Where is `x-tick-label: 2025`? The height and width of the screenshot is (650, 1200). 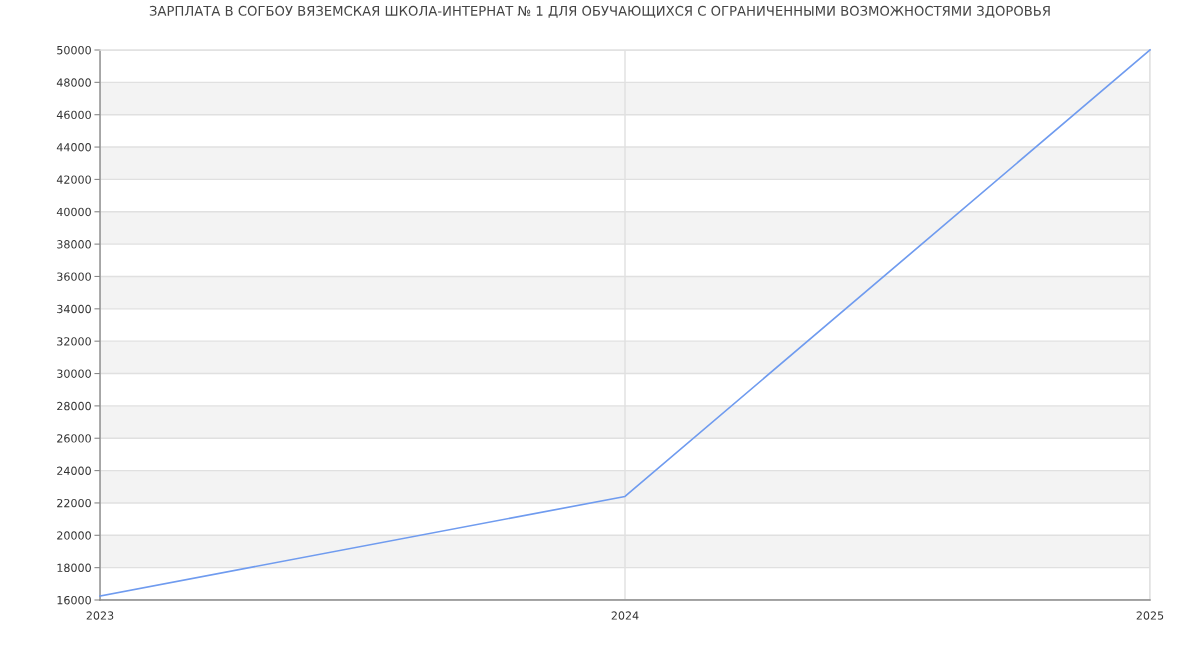
x-tick-label: 2025 is located at coordinates (1150, 615).